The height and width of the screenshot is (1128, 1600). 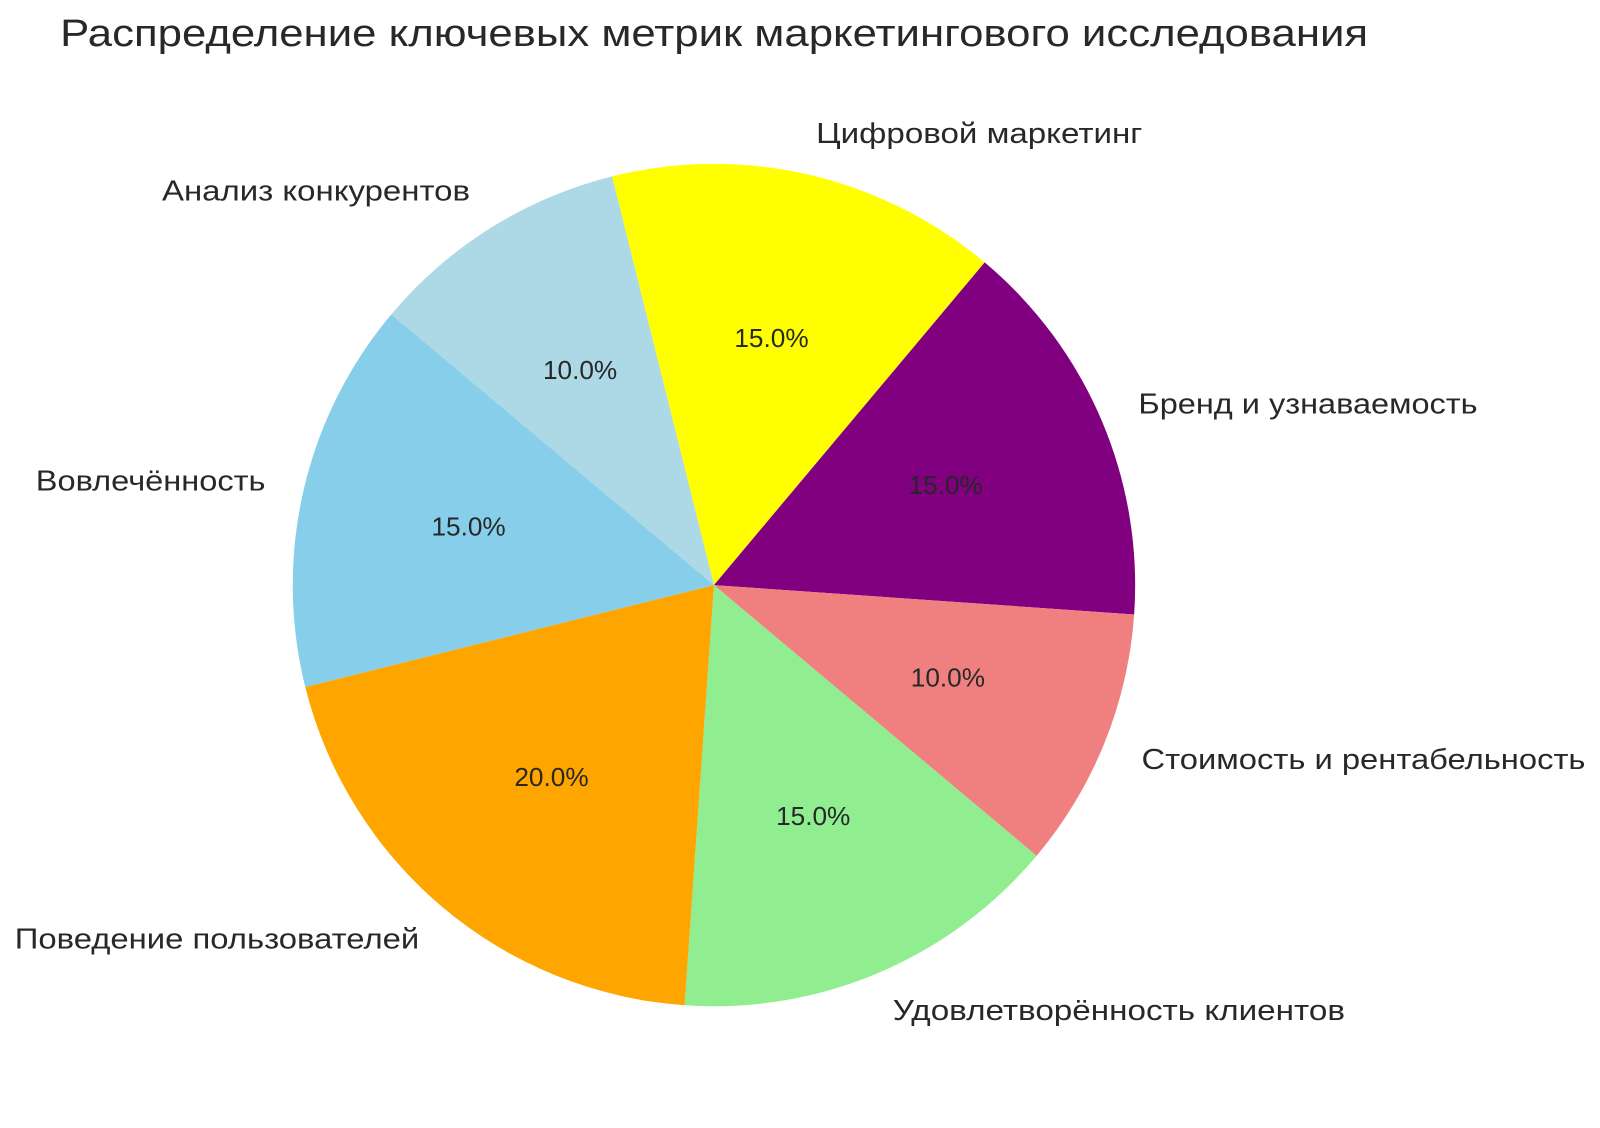 What do you see at coordinates (979, 133) in the screenshot?
I see `svg-text: Цифровой маркетинг` at bounding box center [979, 133].